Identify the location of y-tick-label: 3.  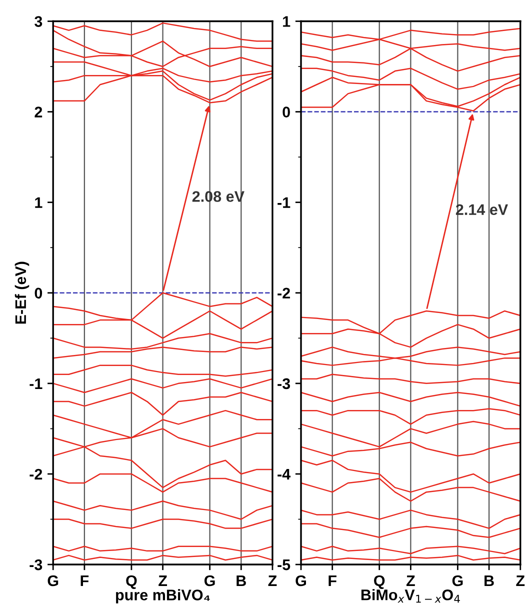
(38, 21).